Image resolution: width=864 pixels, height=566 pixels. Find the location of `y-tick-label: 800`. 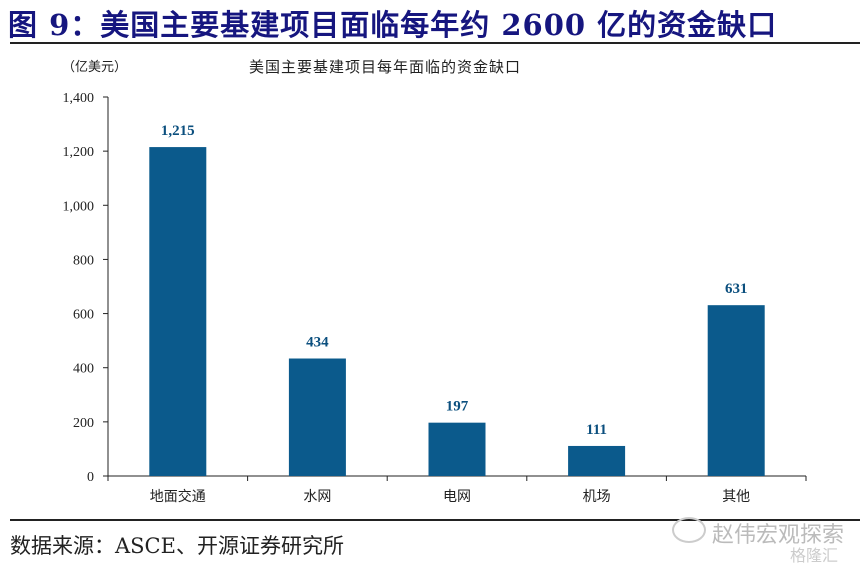

y-tick-label: 800 is located at coordinates (83, 260).